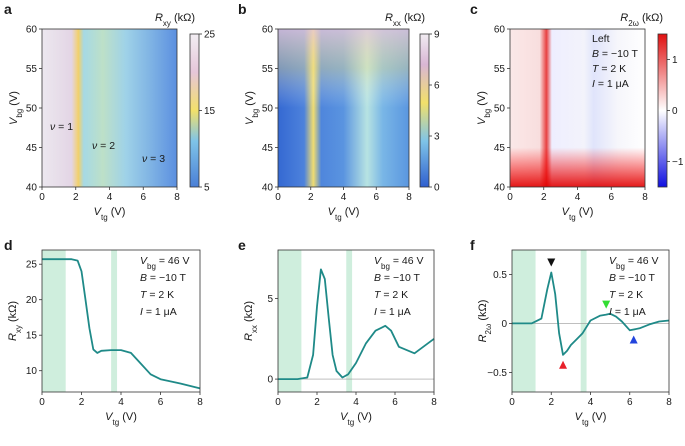 This screenshot has height=446, width=685. Describe the element at coordinates (32, 336) in the screenshot. I see `y-tick-label: 15` at that location.